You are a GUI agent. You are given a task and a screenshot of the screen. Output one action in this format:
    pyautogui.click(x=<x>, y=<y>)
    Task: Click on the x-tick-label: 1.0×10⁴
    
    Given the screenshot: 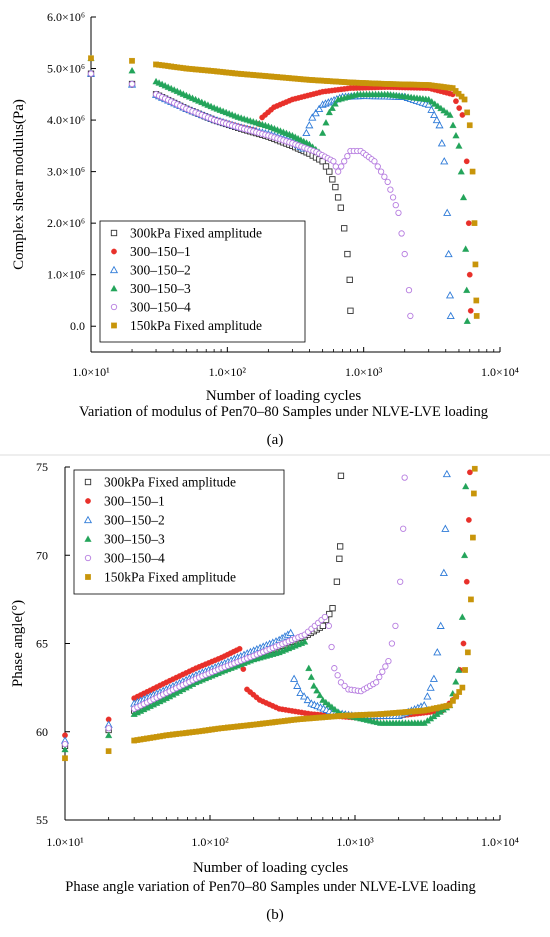 What is the action you would take?
    pyautogui.click(x=500, y=372)
    